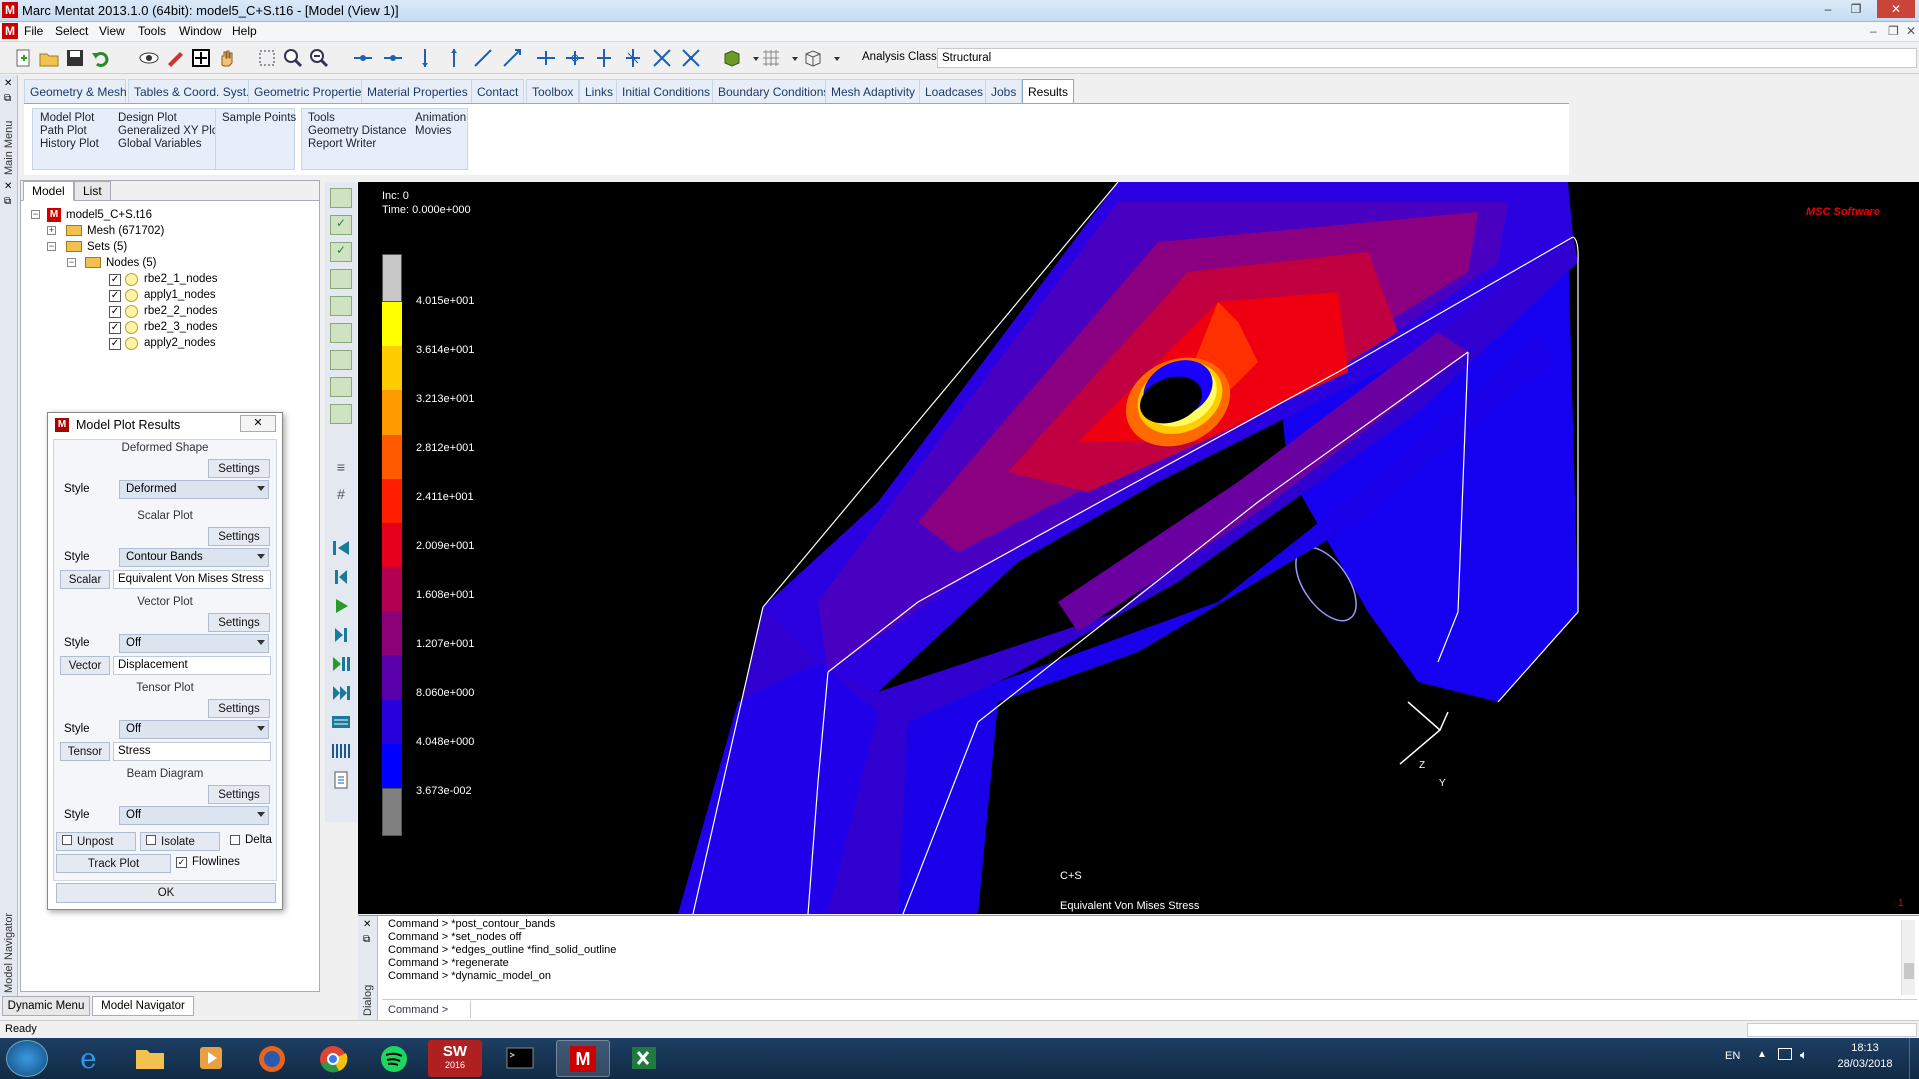  Describe the element at coordinates (363, 58) in the screenshot. I see `rotate-x-minus-icon` at that location.